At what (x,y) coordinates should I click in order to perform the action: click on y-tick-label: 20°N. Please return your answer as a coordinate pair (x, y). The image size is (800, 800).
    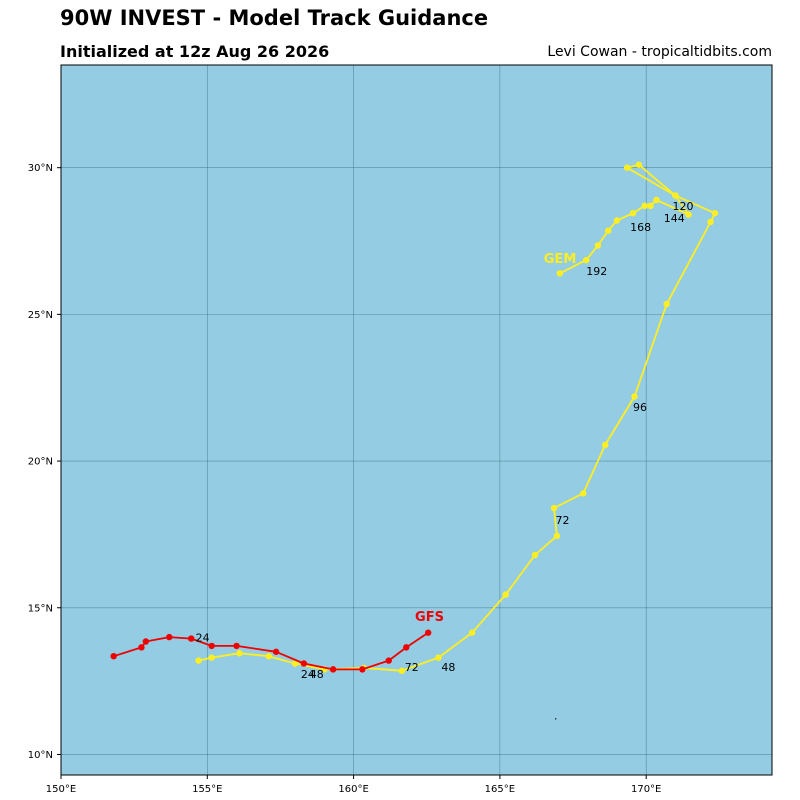
    Looking at the image, I should click on (40, 462).